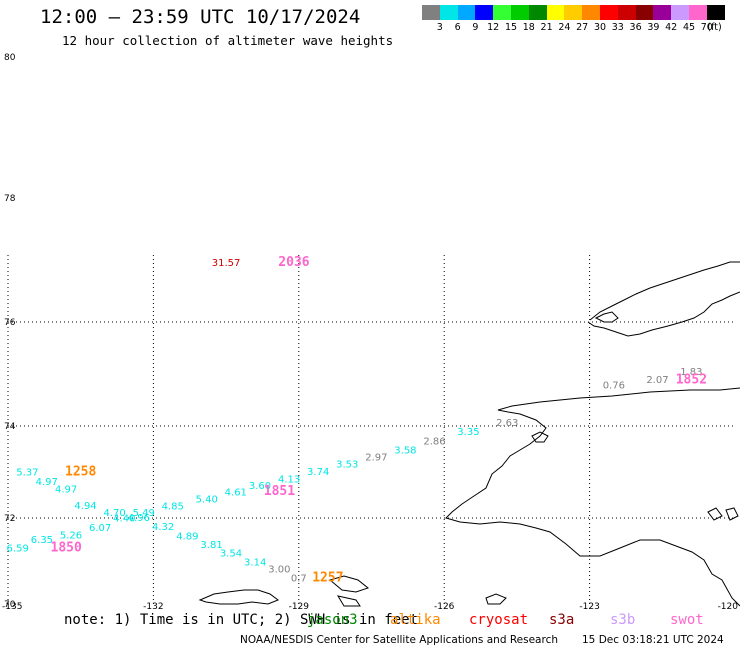 The width and height of the screenshot is (740, 650). What do you see at coordinates (614, 386) in the screenshot?
I see `wave-height-value: 0.76` at bounding box center [614, 386].